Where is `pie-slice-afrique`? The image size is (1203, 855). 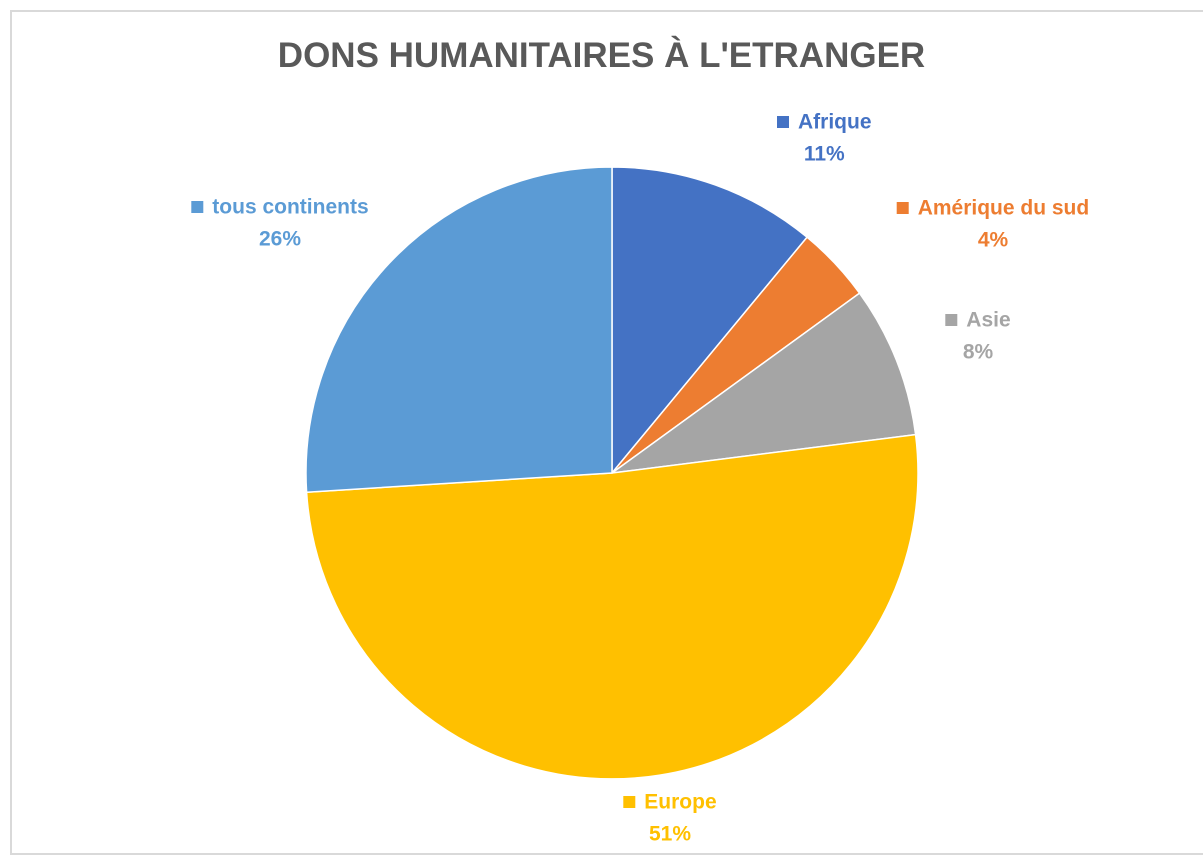 pie-slice-afrique is located at coordinates (710, 321).